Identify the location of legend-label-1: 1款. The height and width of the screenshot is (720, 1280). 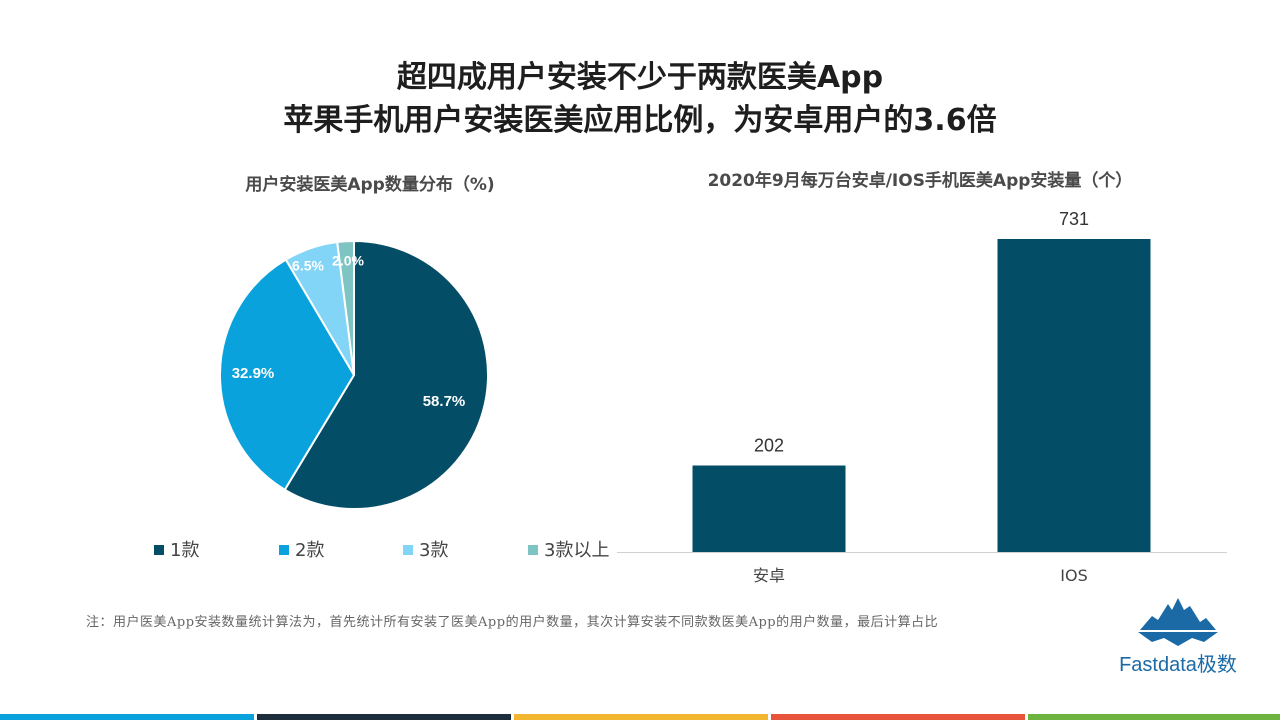
(184, 550).